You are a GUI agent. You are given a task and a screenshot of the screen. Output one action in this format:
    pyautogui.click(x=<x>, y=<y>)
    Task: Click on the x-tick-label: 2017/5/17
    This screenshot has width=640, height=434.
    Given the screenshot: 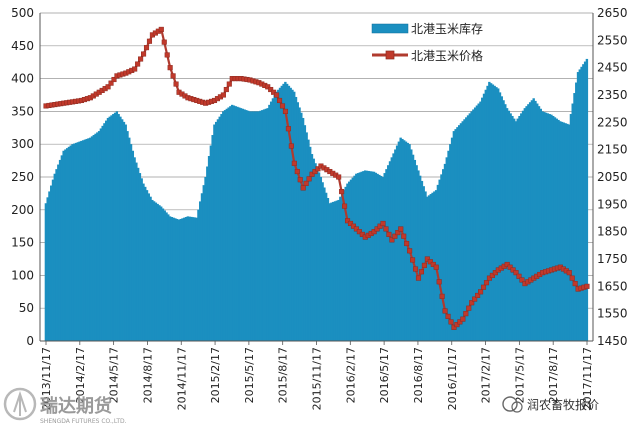 What is the action you would take?
    pyautogui.click(x=519, y=375)
    